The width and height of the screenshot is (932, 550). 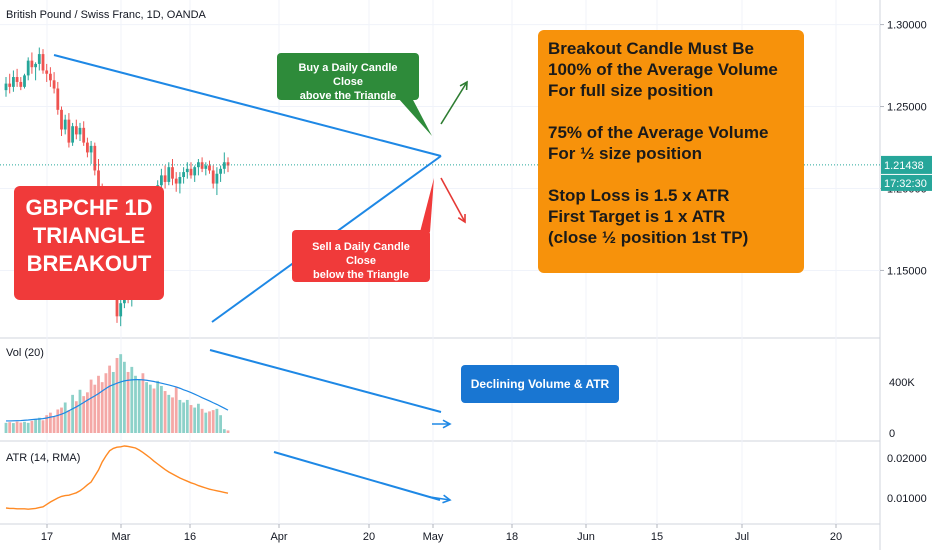 I want to click on atr-line, so click(x=117, y=477).